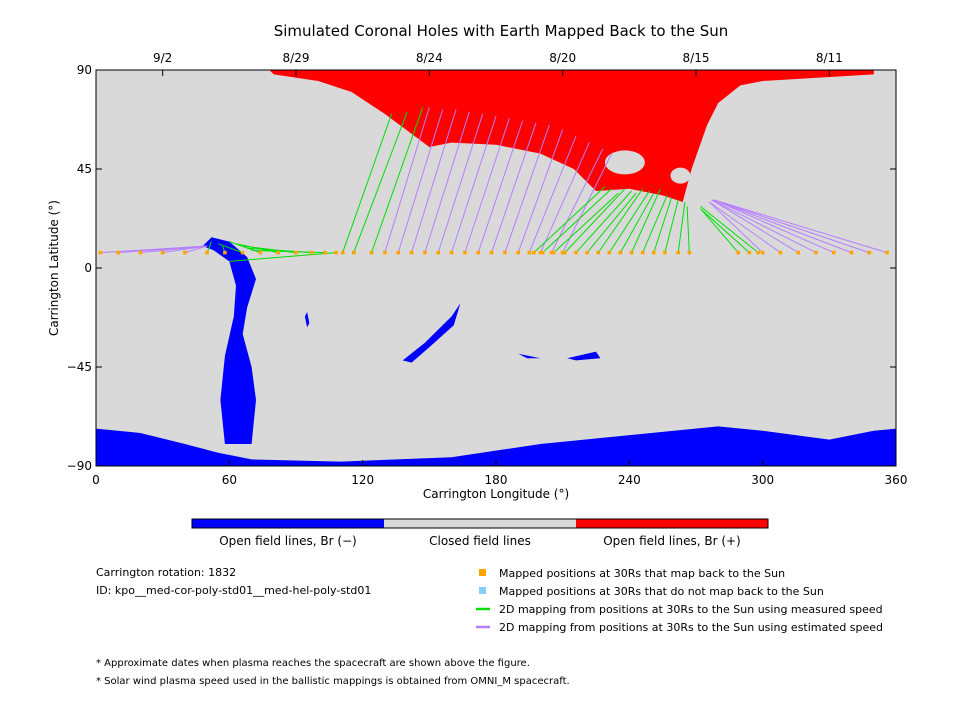 This screenshot has height=720, width=960. I want to click on south-polar-coronal-hole, so click(496, 446).